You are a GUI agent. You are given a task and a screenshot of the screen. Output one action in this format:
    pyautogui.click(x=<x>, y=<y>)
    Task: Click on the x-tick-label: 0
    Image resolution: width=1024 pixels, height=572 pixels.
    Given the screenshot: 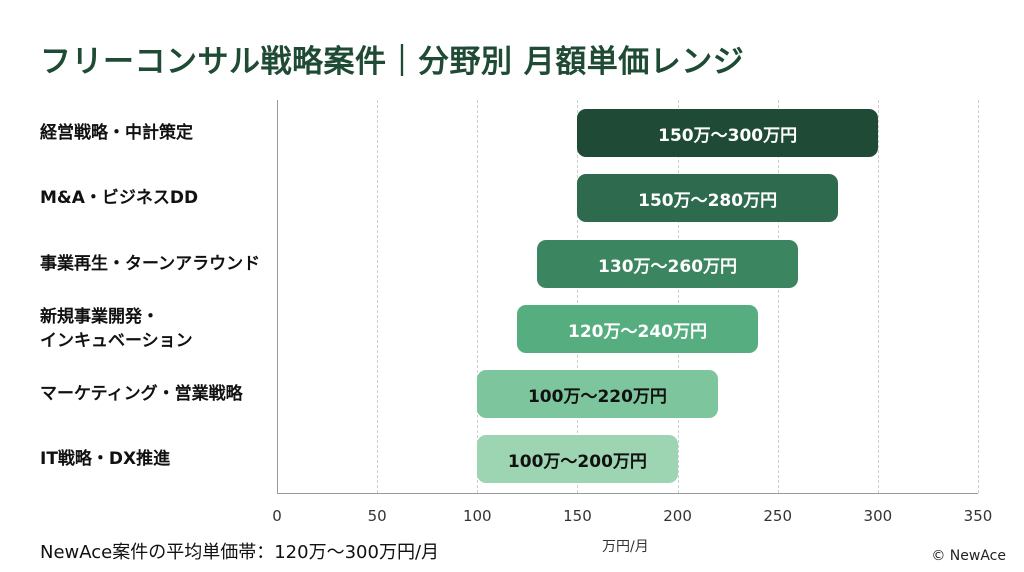 What is the action you would take?
    pyautogui.click(x=277, y=516)
    